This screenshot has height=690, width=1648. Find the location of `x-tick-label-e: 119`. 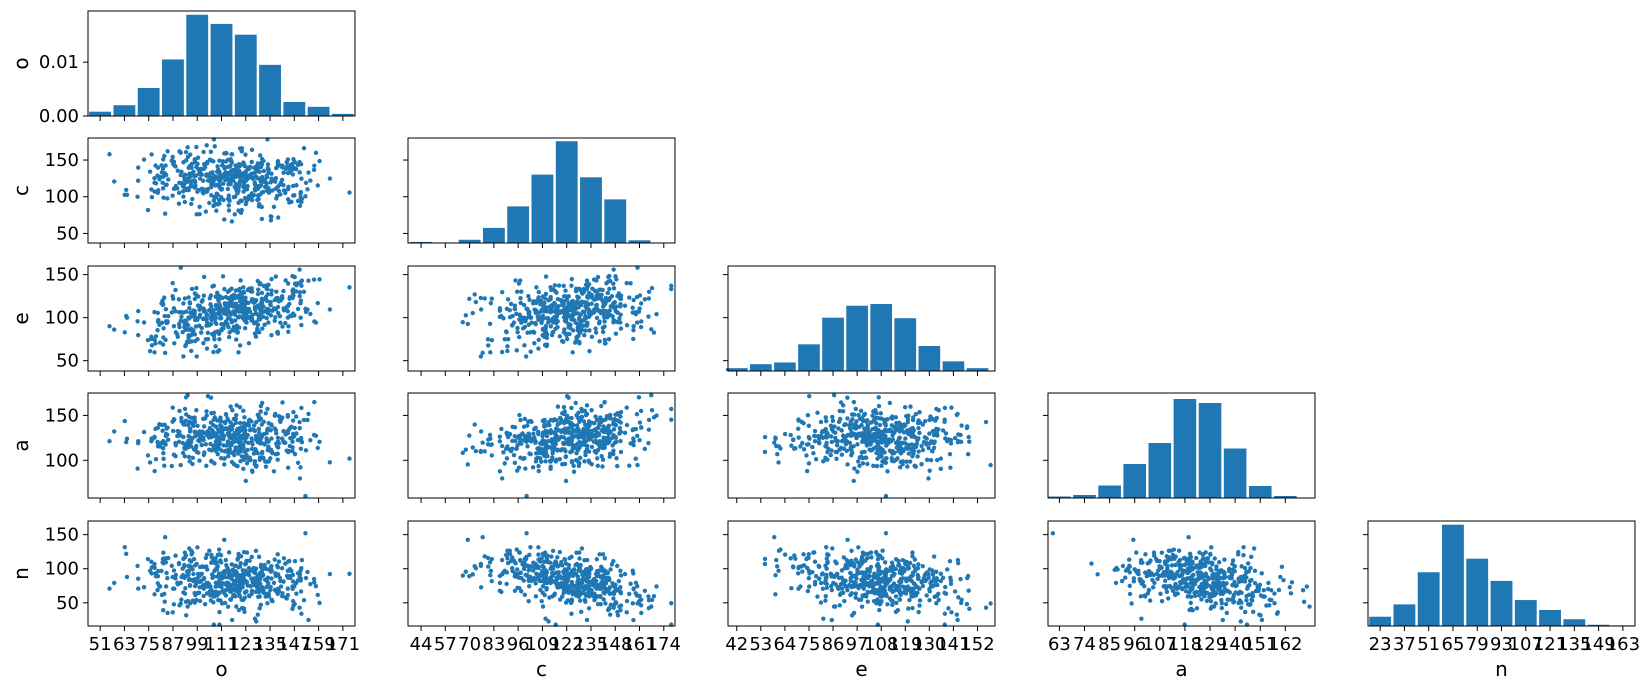

x-tick-label-e: 119 is located at coordinates (905, 644).